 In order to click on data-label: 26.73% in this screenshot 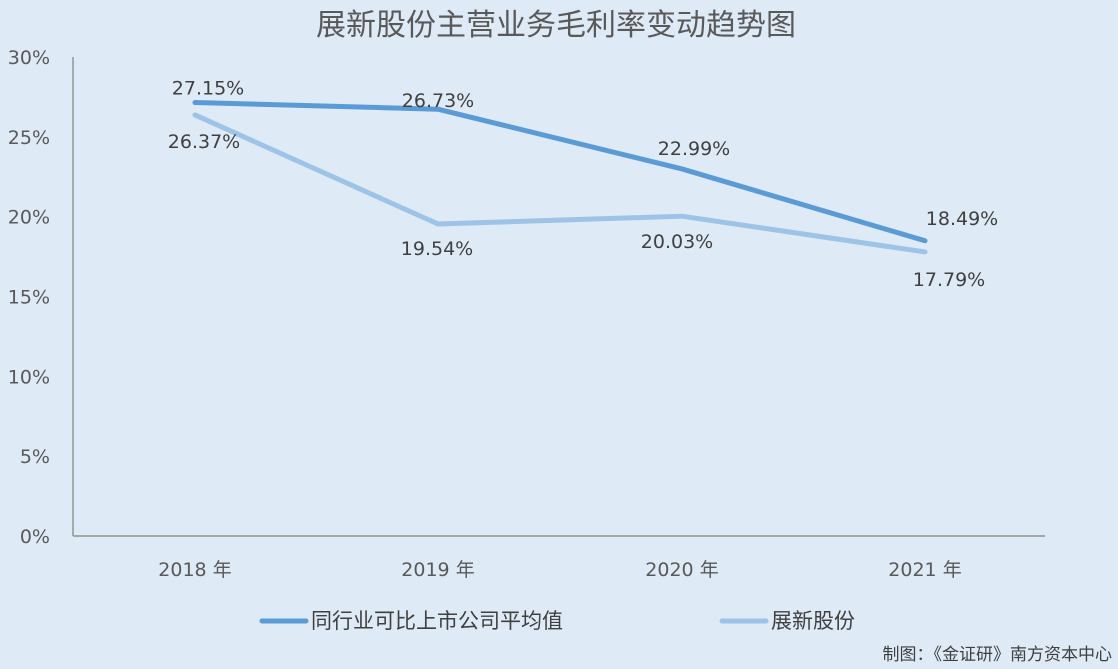, I will do `click(438, 101)`.